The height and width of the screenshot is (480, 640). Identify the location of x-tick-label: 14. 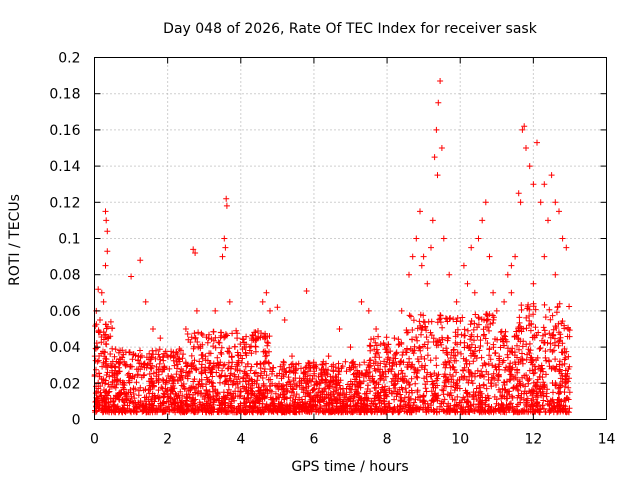
(607, 440).